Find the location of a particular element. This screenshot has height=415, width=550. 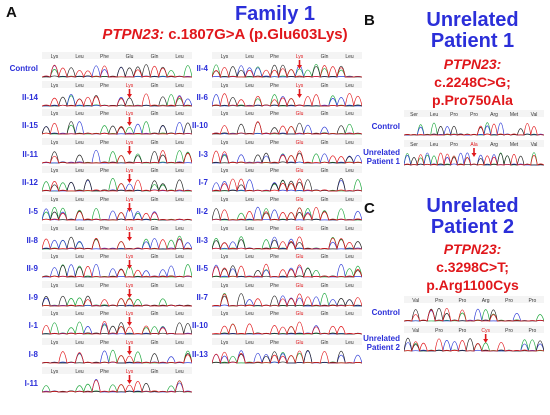

codon-label: Ser is located at coordinates (414, 145).